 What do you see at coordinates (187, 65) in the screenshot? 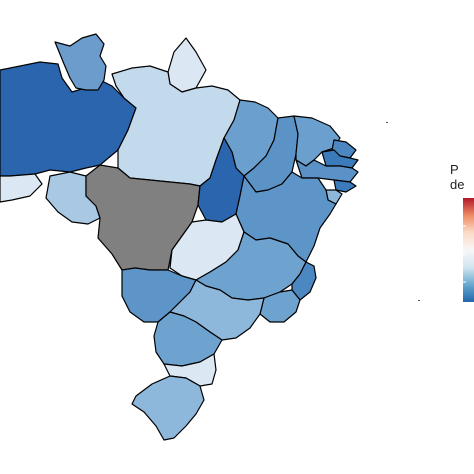
I see `state-AP` at bounding box center [187, 65].